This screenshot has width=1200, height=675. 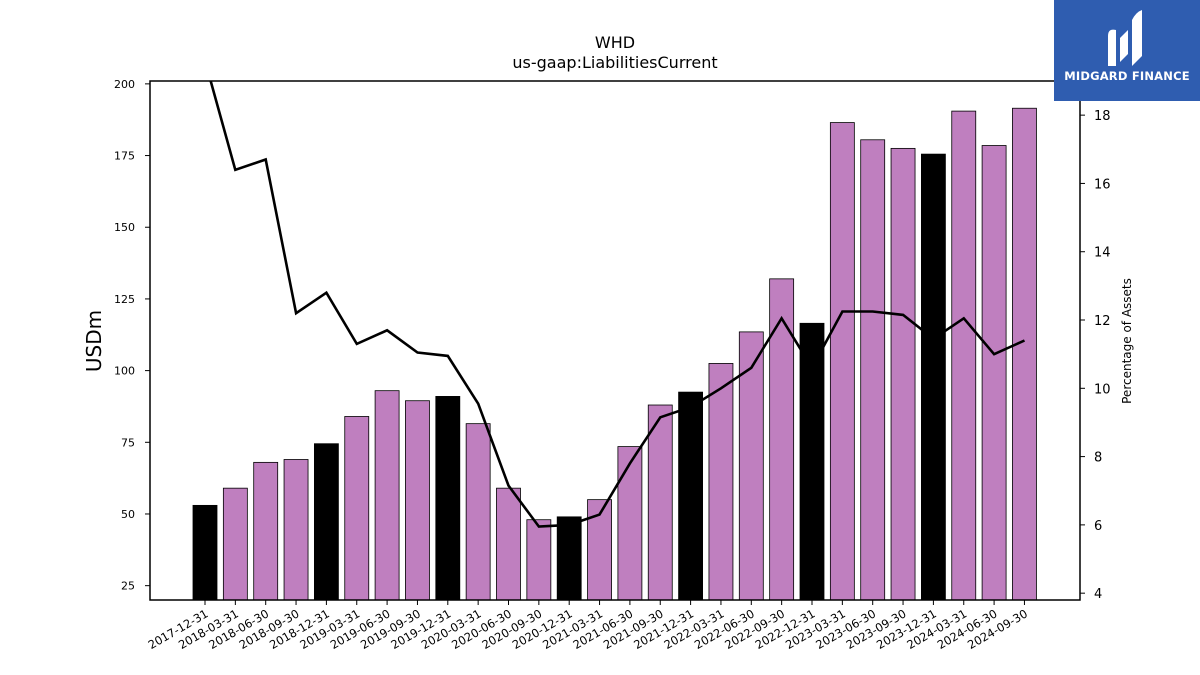 What do you see at coordinates (1098, 458) in the screenshot?
I see `y2-tick-label: 8` at bounding box center [1098, 458].